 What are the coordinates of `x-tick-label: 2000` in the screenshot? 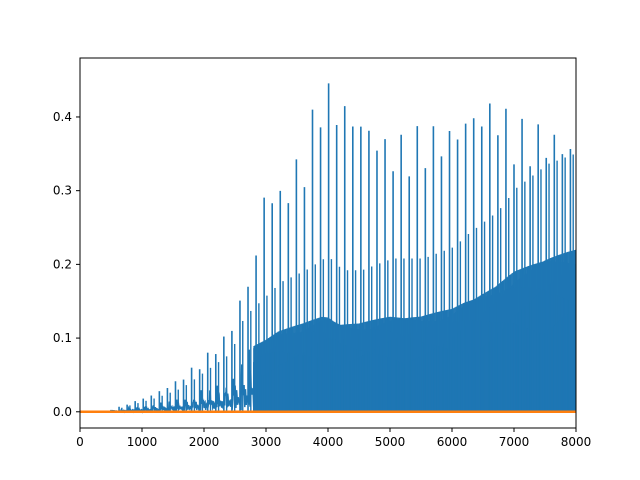 It's located at (204, 442).